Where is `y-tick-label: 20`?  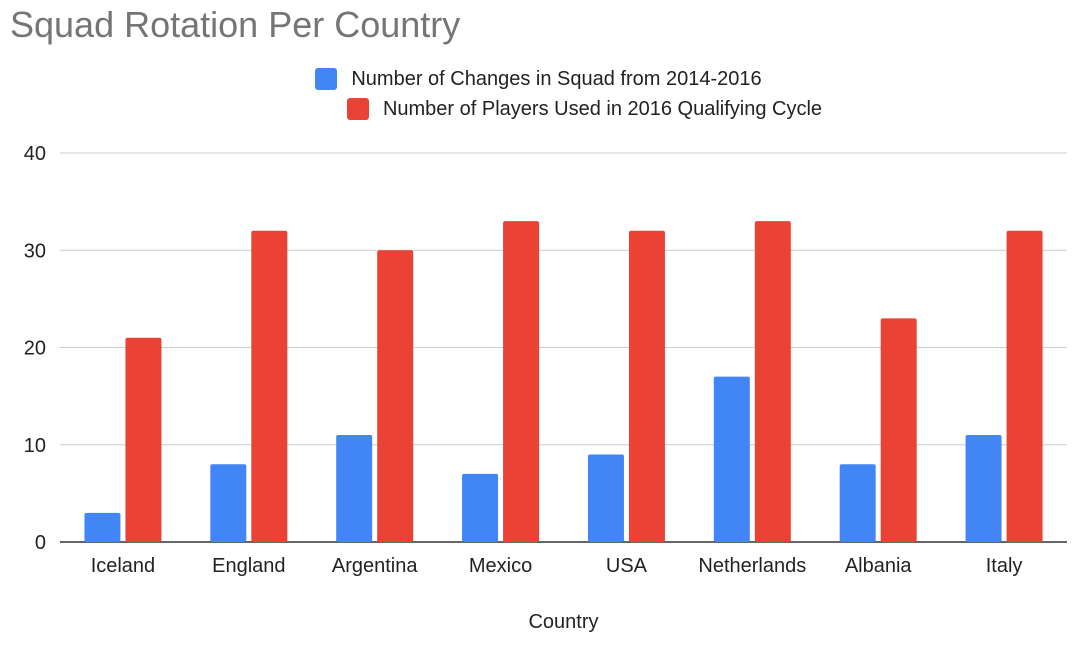
y-tick-label: 20 is located at coordinates (35, 349).